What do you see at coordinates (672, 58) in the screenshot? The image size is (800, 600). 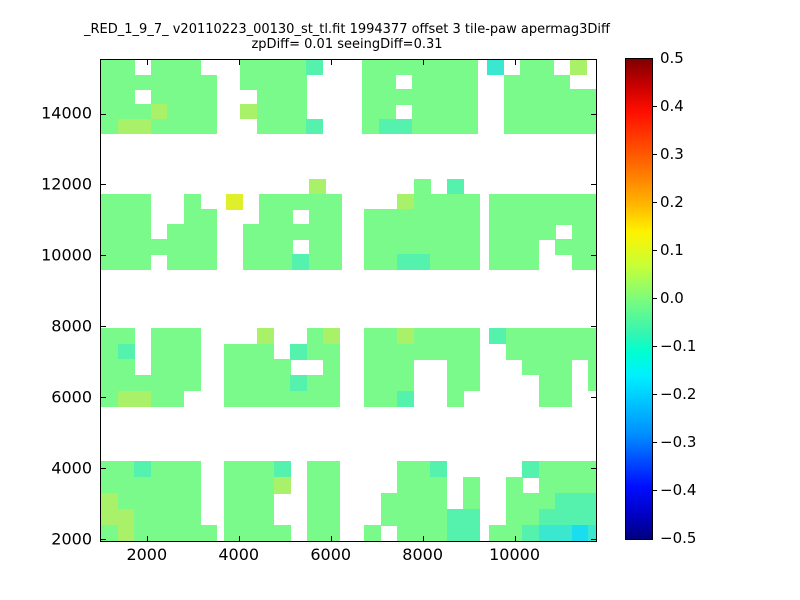 I see `colorbar-tick-label: 0.5` at bounding box center [672, 58].